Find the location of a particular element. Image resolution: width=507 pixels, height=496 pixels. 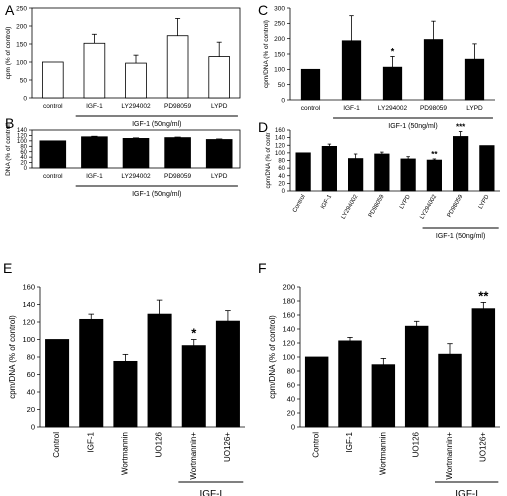

y-tick-label: 300 is located at coordinates (279, 8).